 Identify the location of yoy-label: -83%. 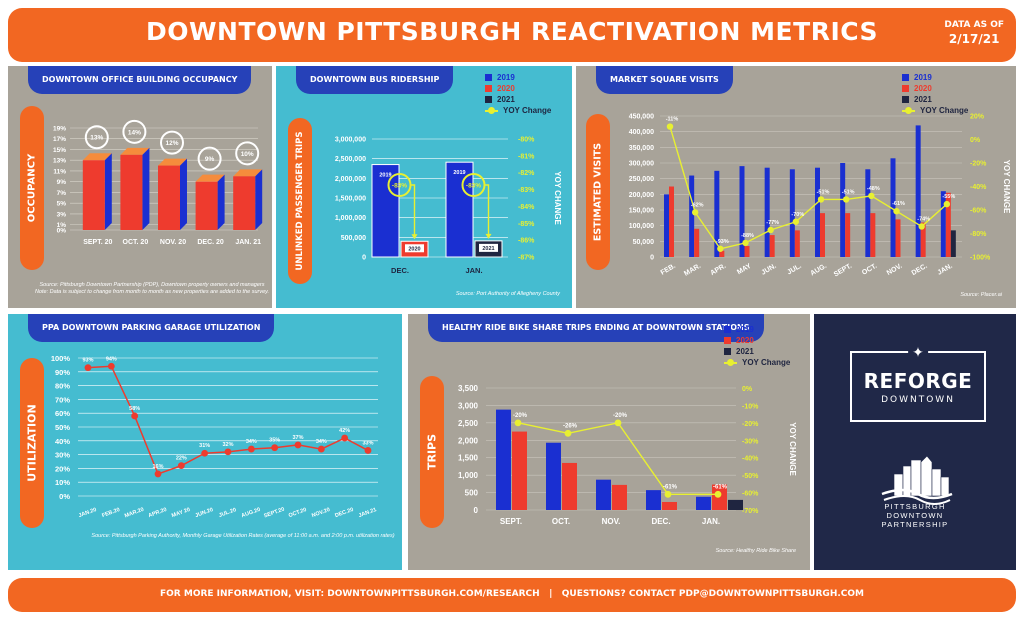
(399, 186).